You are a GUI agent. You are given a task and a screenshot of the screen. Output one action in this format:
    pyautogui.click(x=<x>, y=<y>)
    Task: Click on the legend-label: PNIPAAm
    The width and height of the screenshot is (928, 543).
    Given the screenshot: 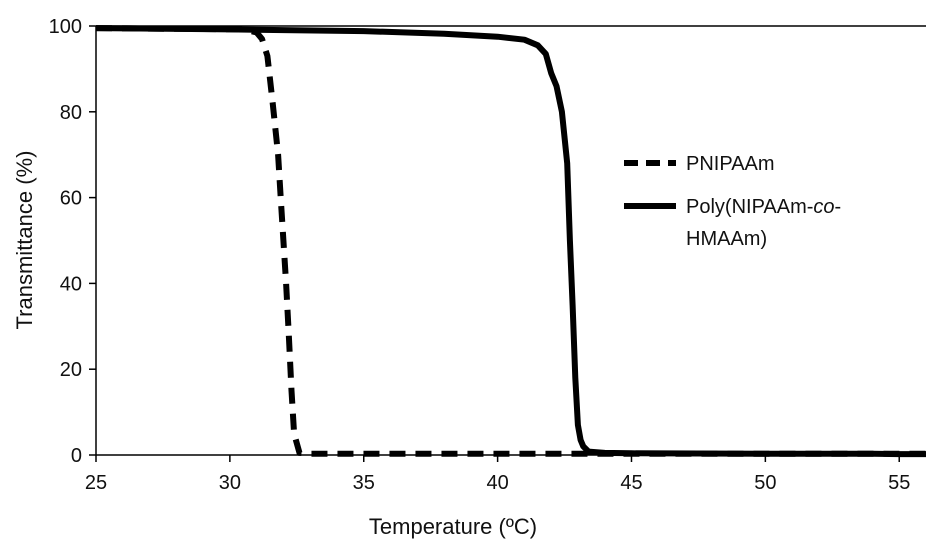 What is the action you would take?
    pyautogui.click(x=730, y=164)
    